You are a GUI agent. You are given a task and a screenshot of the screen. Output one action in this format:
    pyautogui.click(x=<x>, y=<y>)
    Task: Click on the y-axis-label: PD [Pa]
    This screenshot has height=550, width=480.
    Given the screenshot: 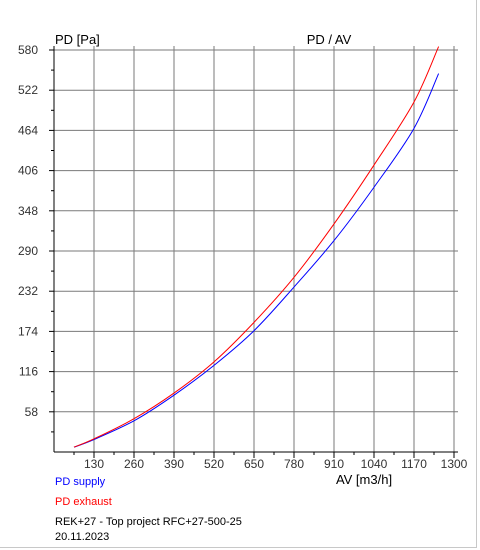 What is the action you would take?
    pyautogui.click(x=77, y=39)
    